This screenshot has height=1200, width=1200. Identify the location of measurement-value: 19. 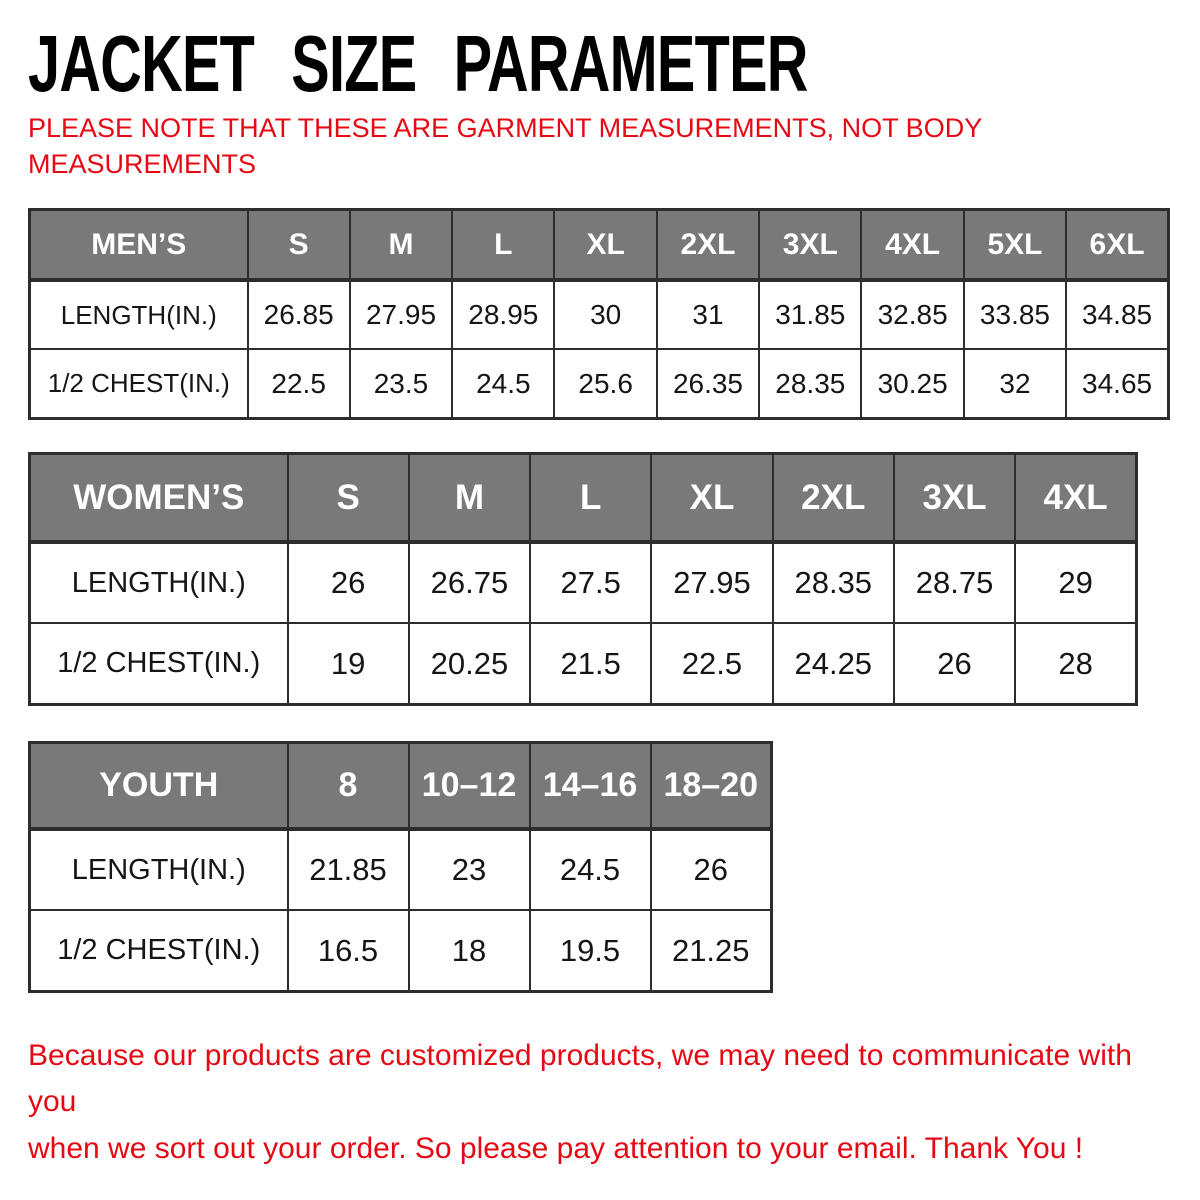
(348, 664).